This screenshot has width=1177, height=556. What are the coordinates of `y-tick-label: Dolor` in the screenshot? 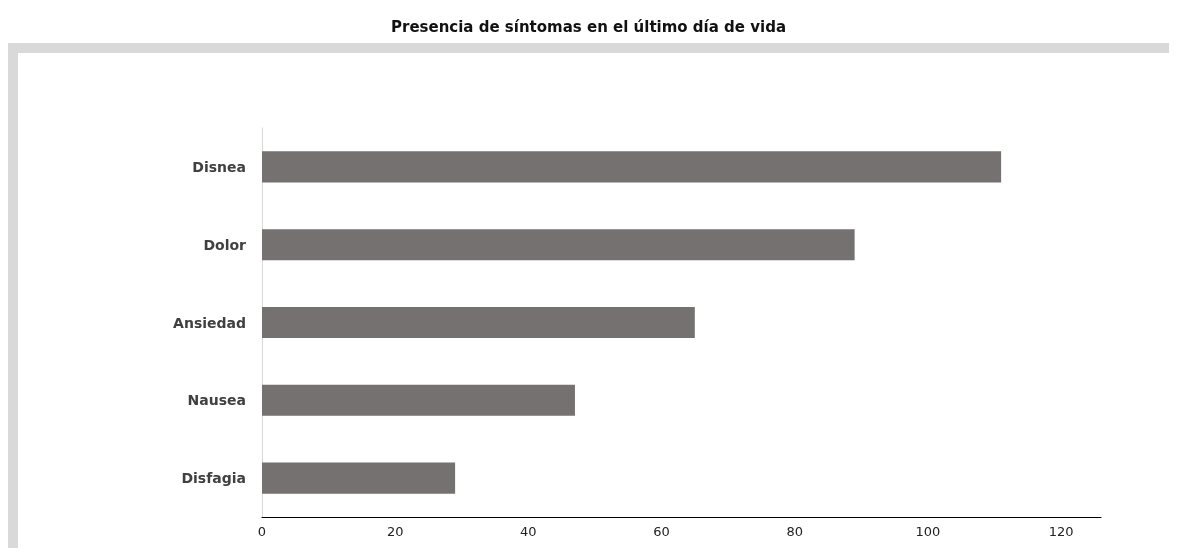 It's located at (225, 244).